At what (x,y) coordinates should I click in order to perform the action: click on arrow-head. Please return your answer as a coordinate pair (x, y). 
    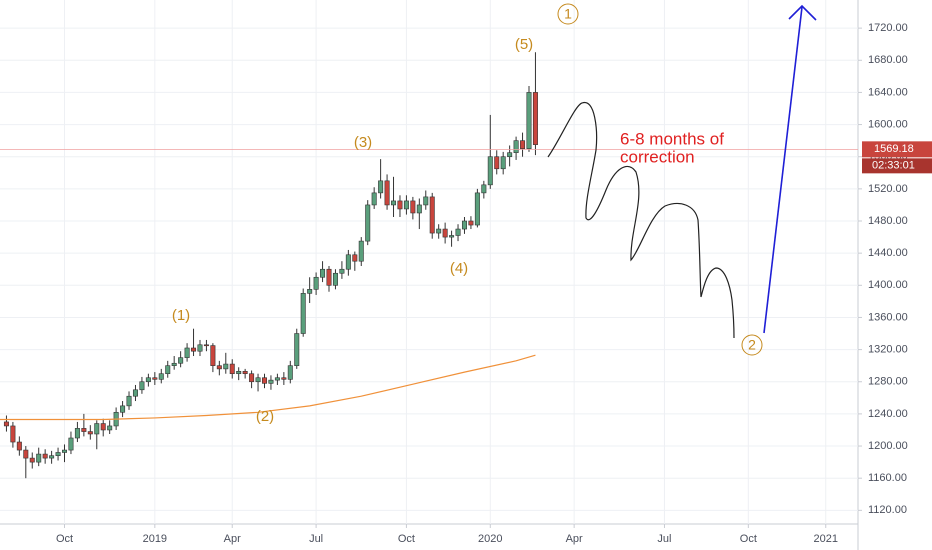
    Looking at the image, I should click on (802, 12).